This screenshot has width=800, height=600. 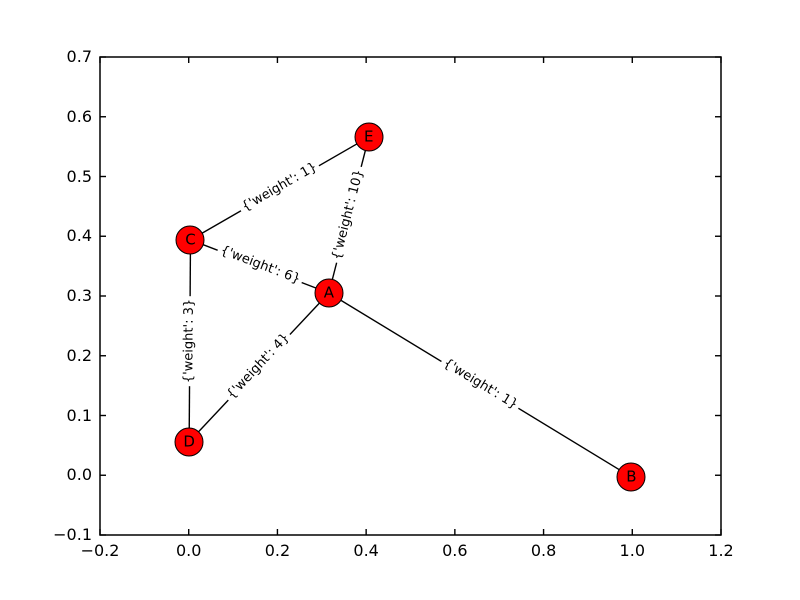 What do you see at coordinates (100, 550) in the screenshot?
I see `x-tick-label: −0.2` at bounding box center [100, 550].